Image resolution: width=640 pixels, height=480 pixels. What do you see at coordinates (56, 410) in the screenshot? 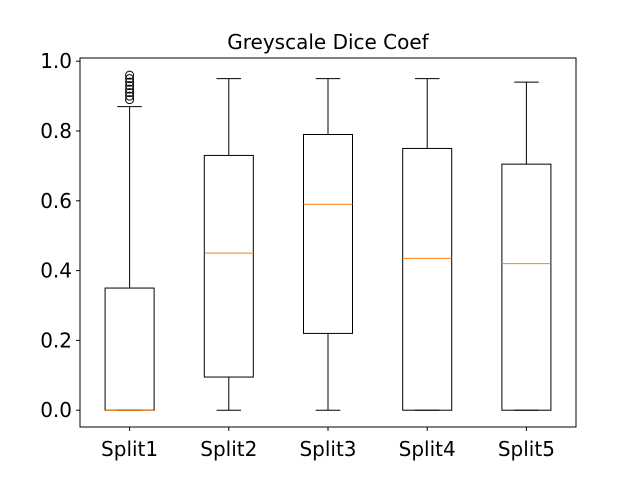
I see `y-tick-label: 0.0` at bounding box center [56, 410].